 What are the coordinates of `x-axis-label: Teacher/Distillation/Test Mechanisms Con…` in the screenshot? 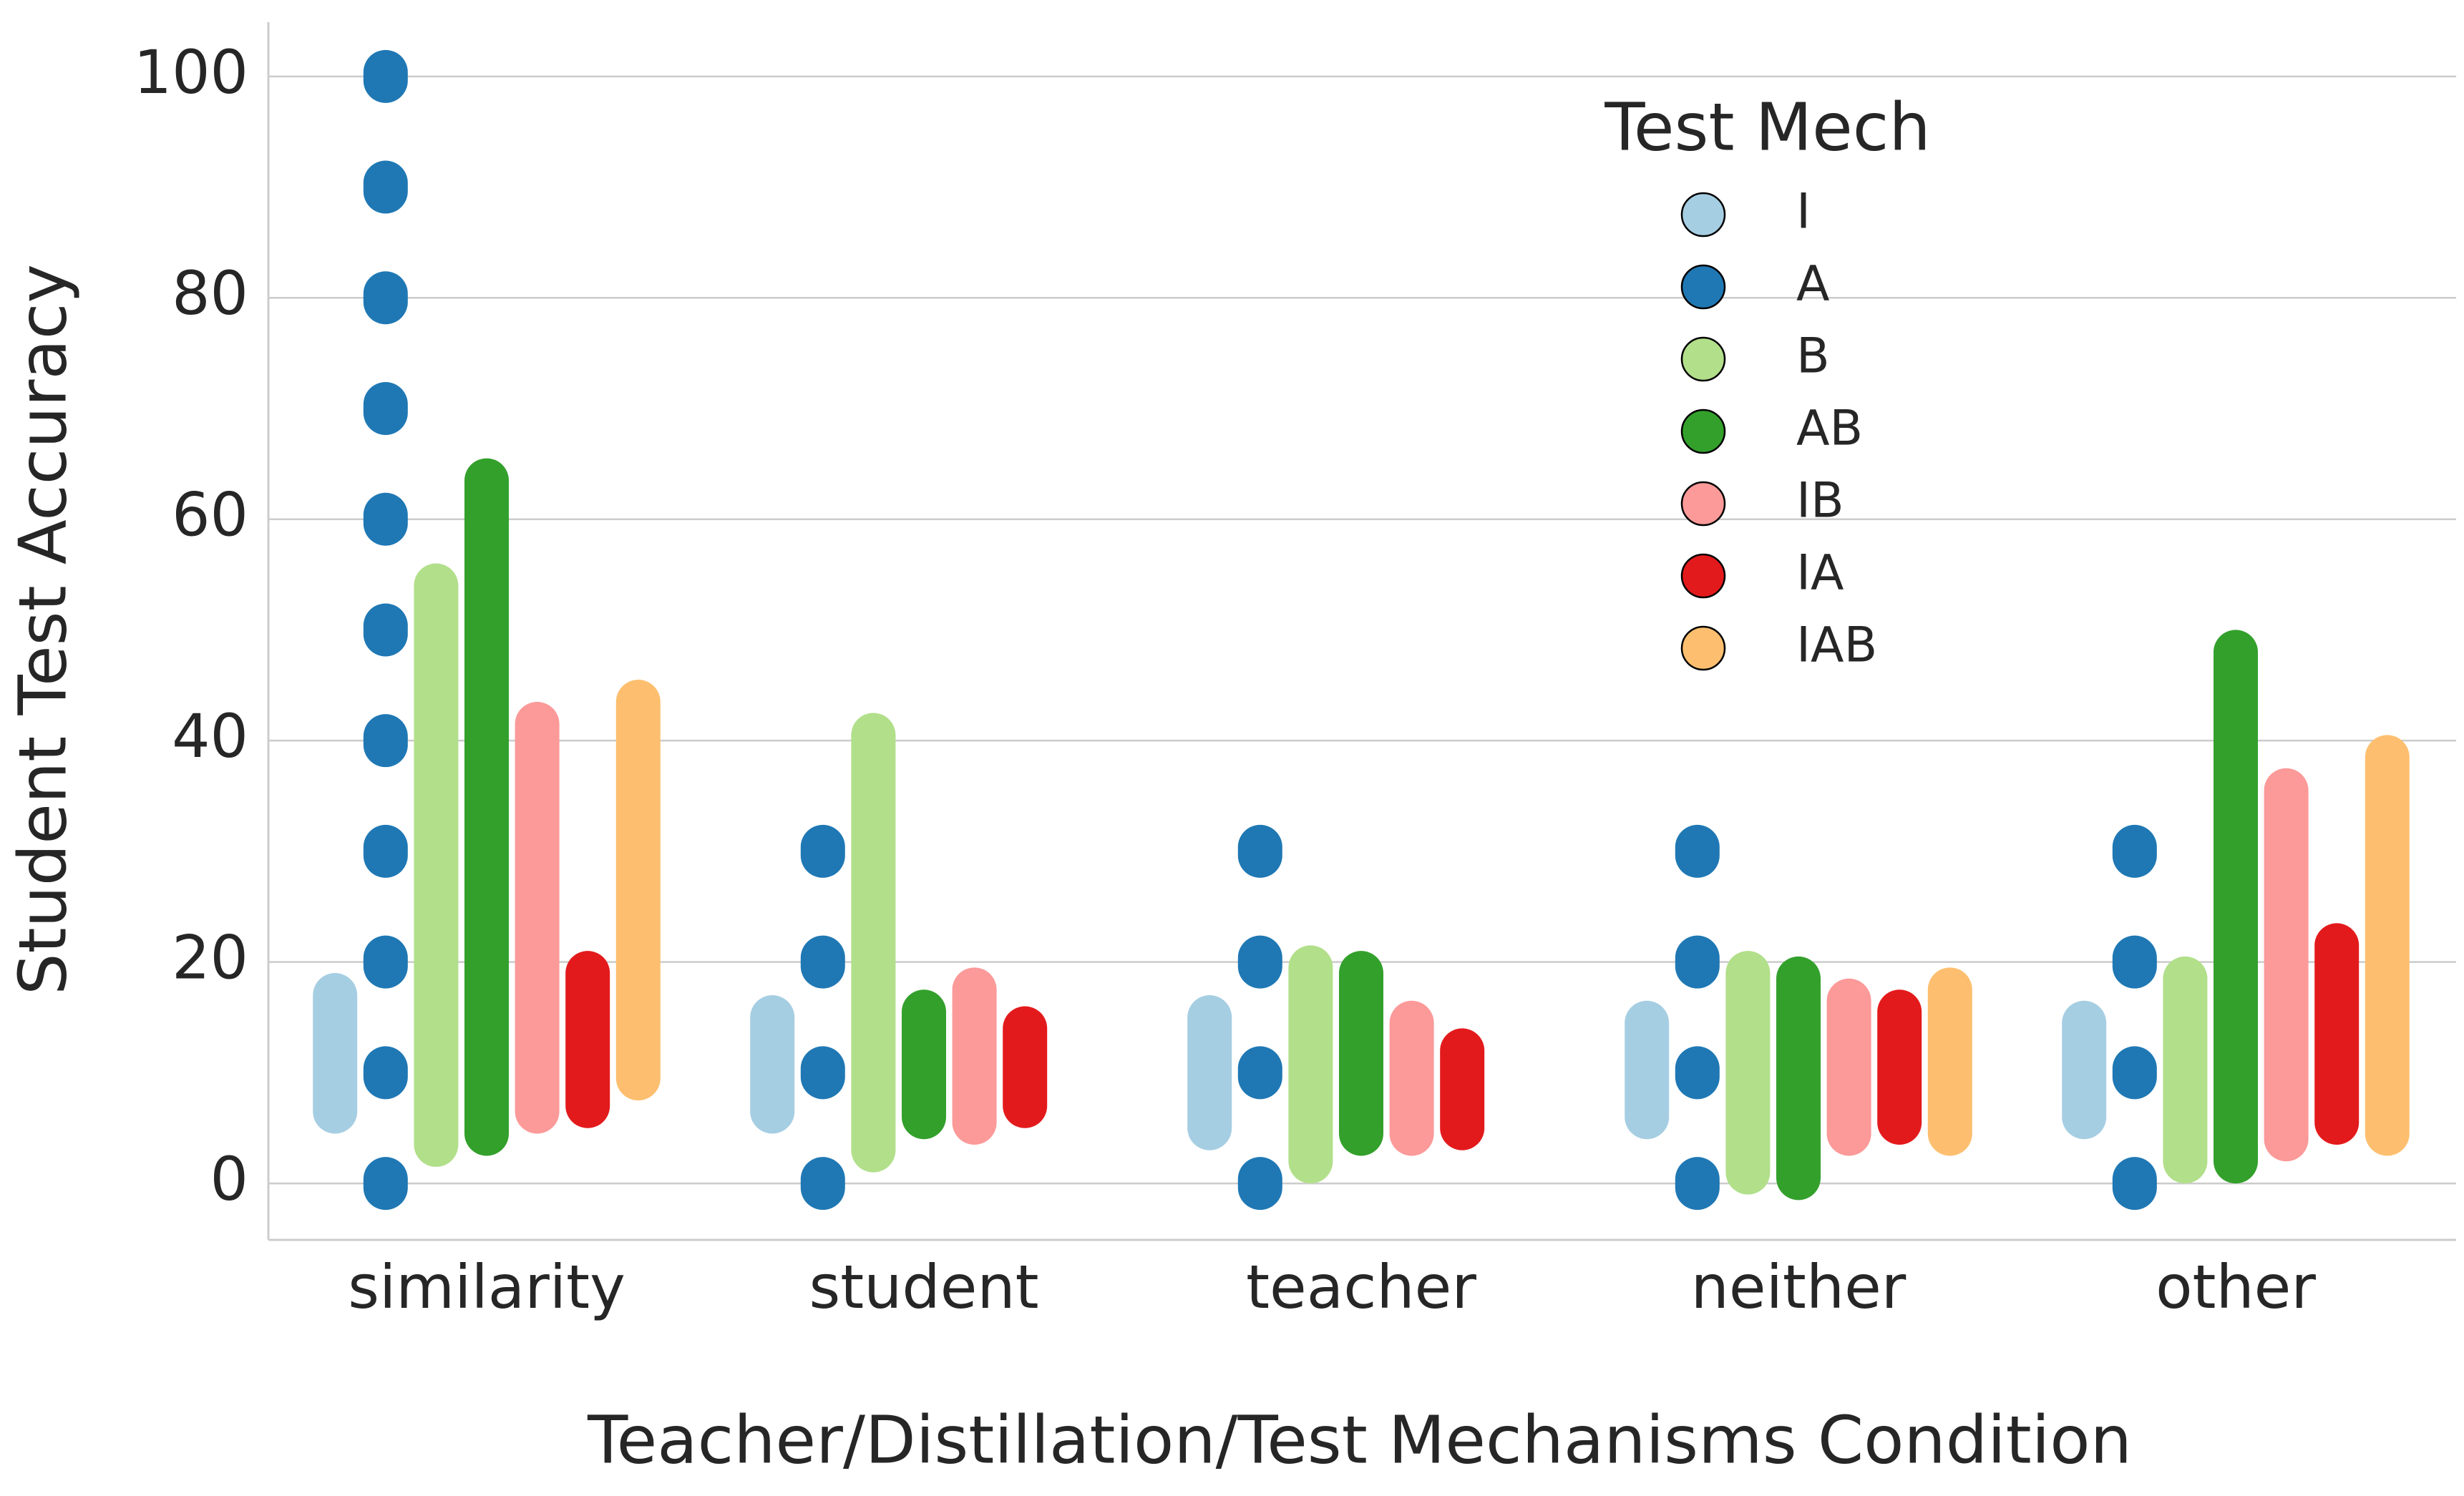 It's located at (1359, 1440).